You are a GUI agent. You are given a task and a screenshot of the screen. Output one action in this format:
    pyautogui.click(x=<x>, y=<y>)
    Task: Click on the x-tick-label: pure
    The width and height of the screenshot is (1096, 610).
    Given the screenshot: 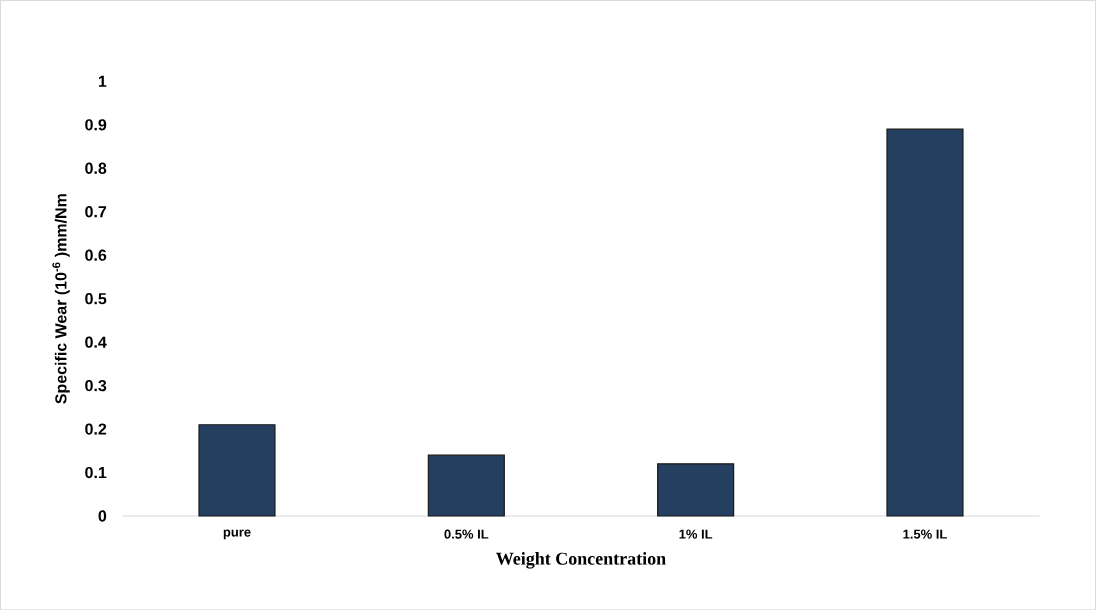 What is the action you would take?
    pyautogui.click(x=237, y=534)
    